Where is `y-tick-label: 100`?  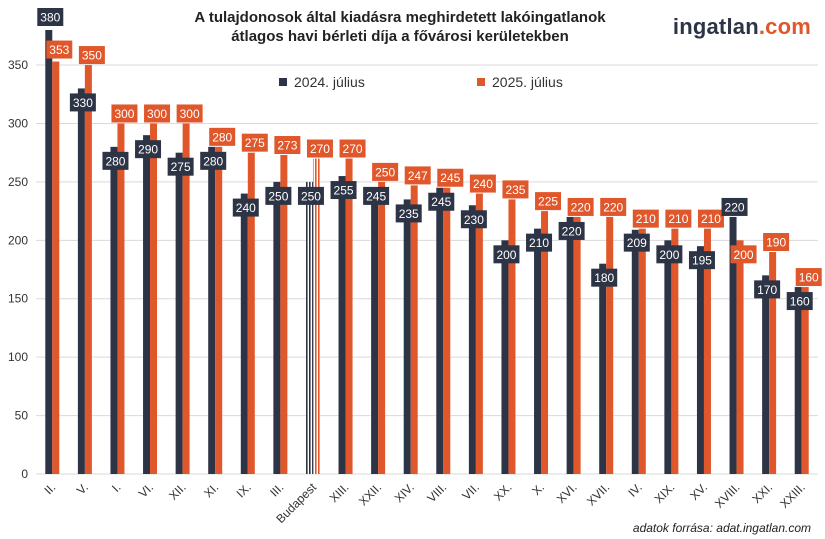 y-tick-label: 100 is located at coordinates (18, 357).